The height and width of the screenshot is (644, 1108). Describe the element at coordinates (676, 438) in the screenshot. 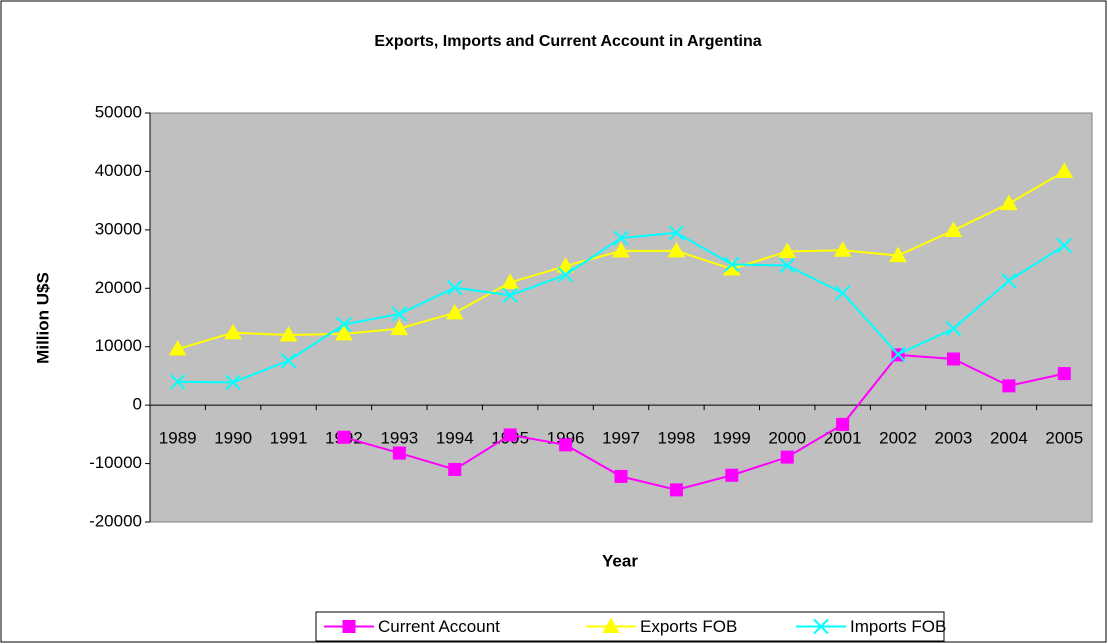

I see `x-tick-label: 1998` at that location.